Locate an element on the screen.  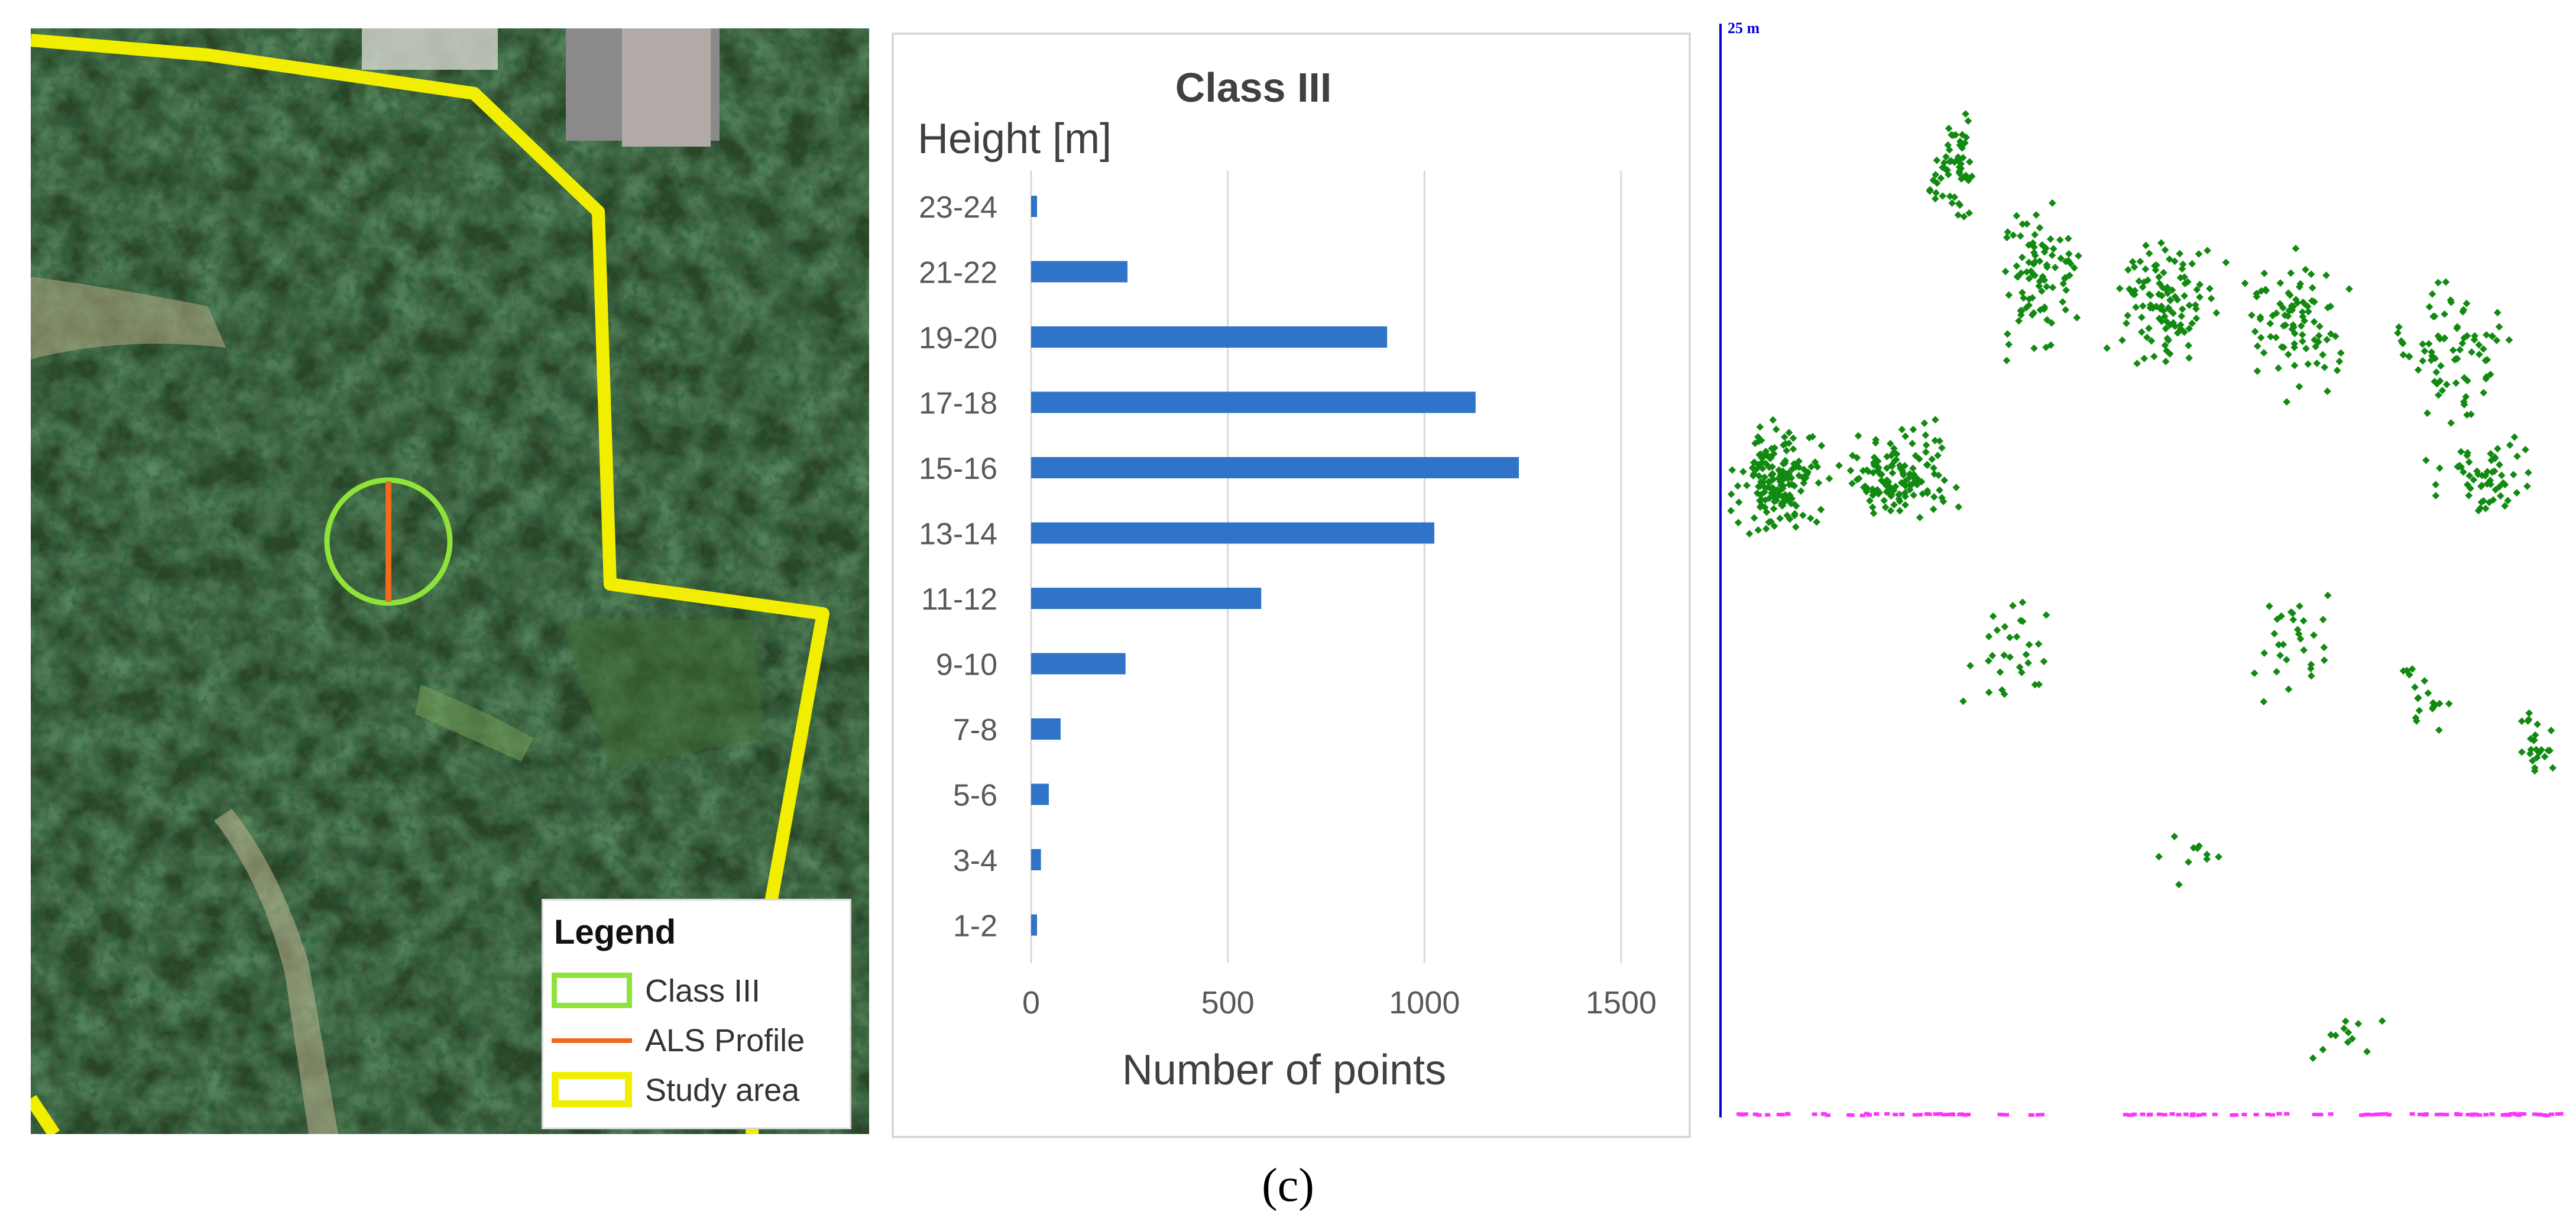
class-iii-plot-circle is located at coordinates (388, 541).